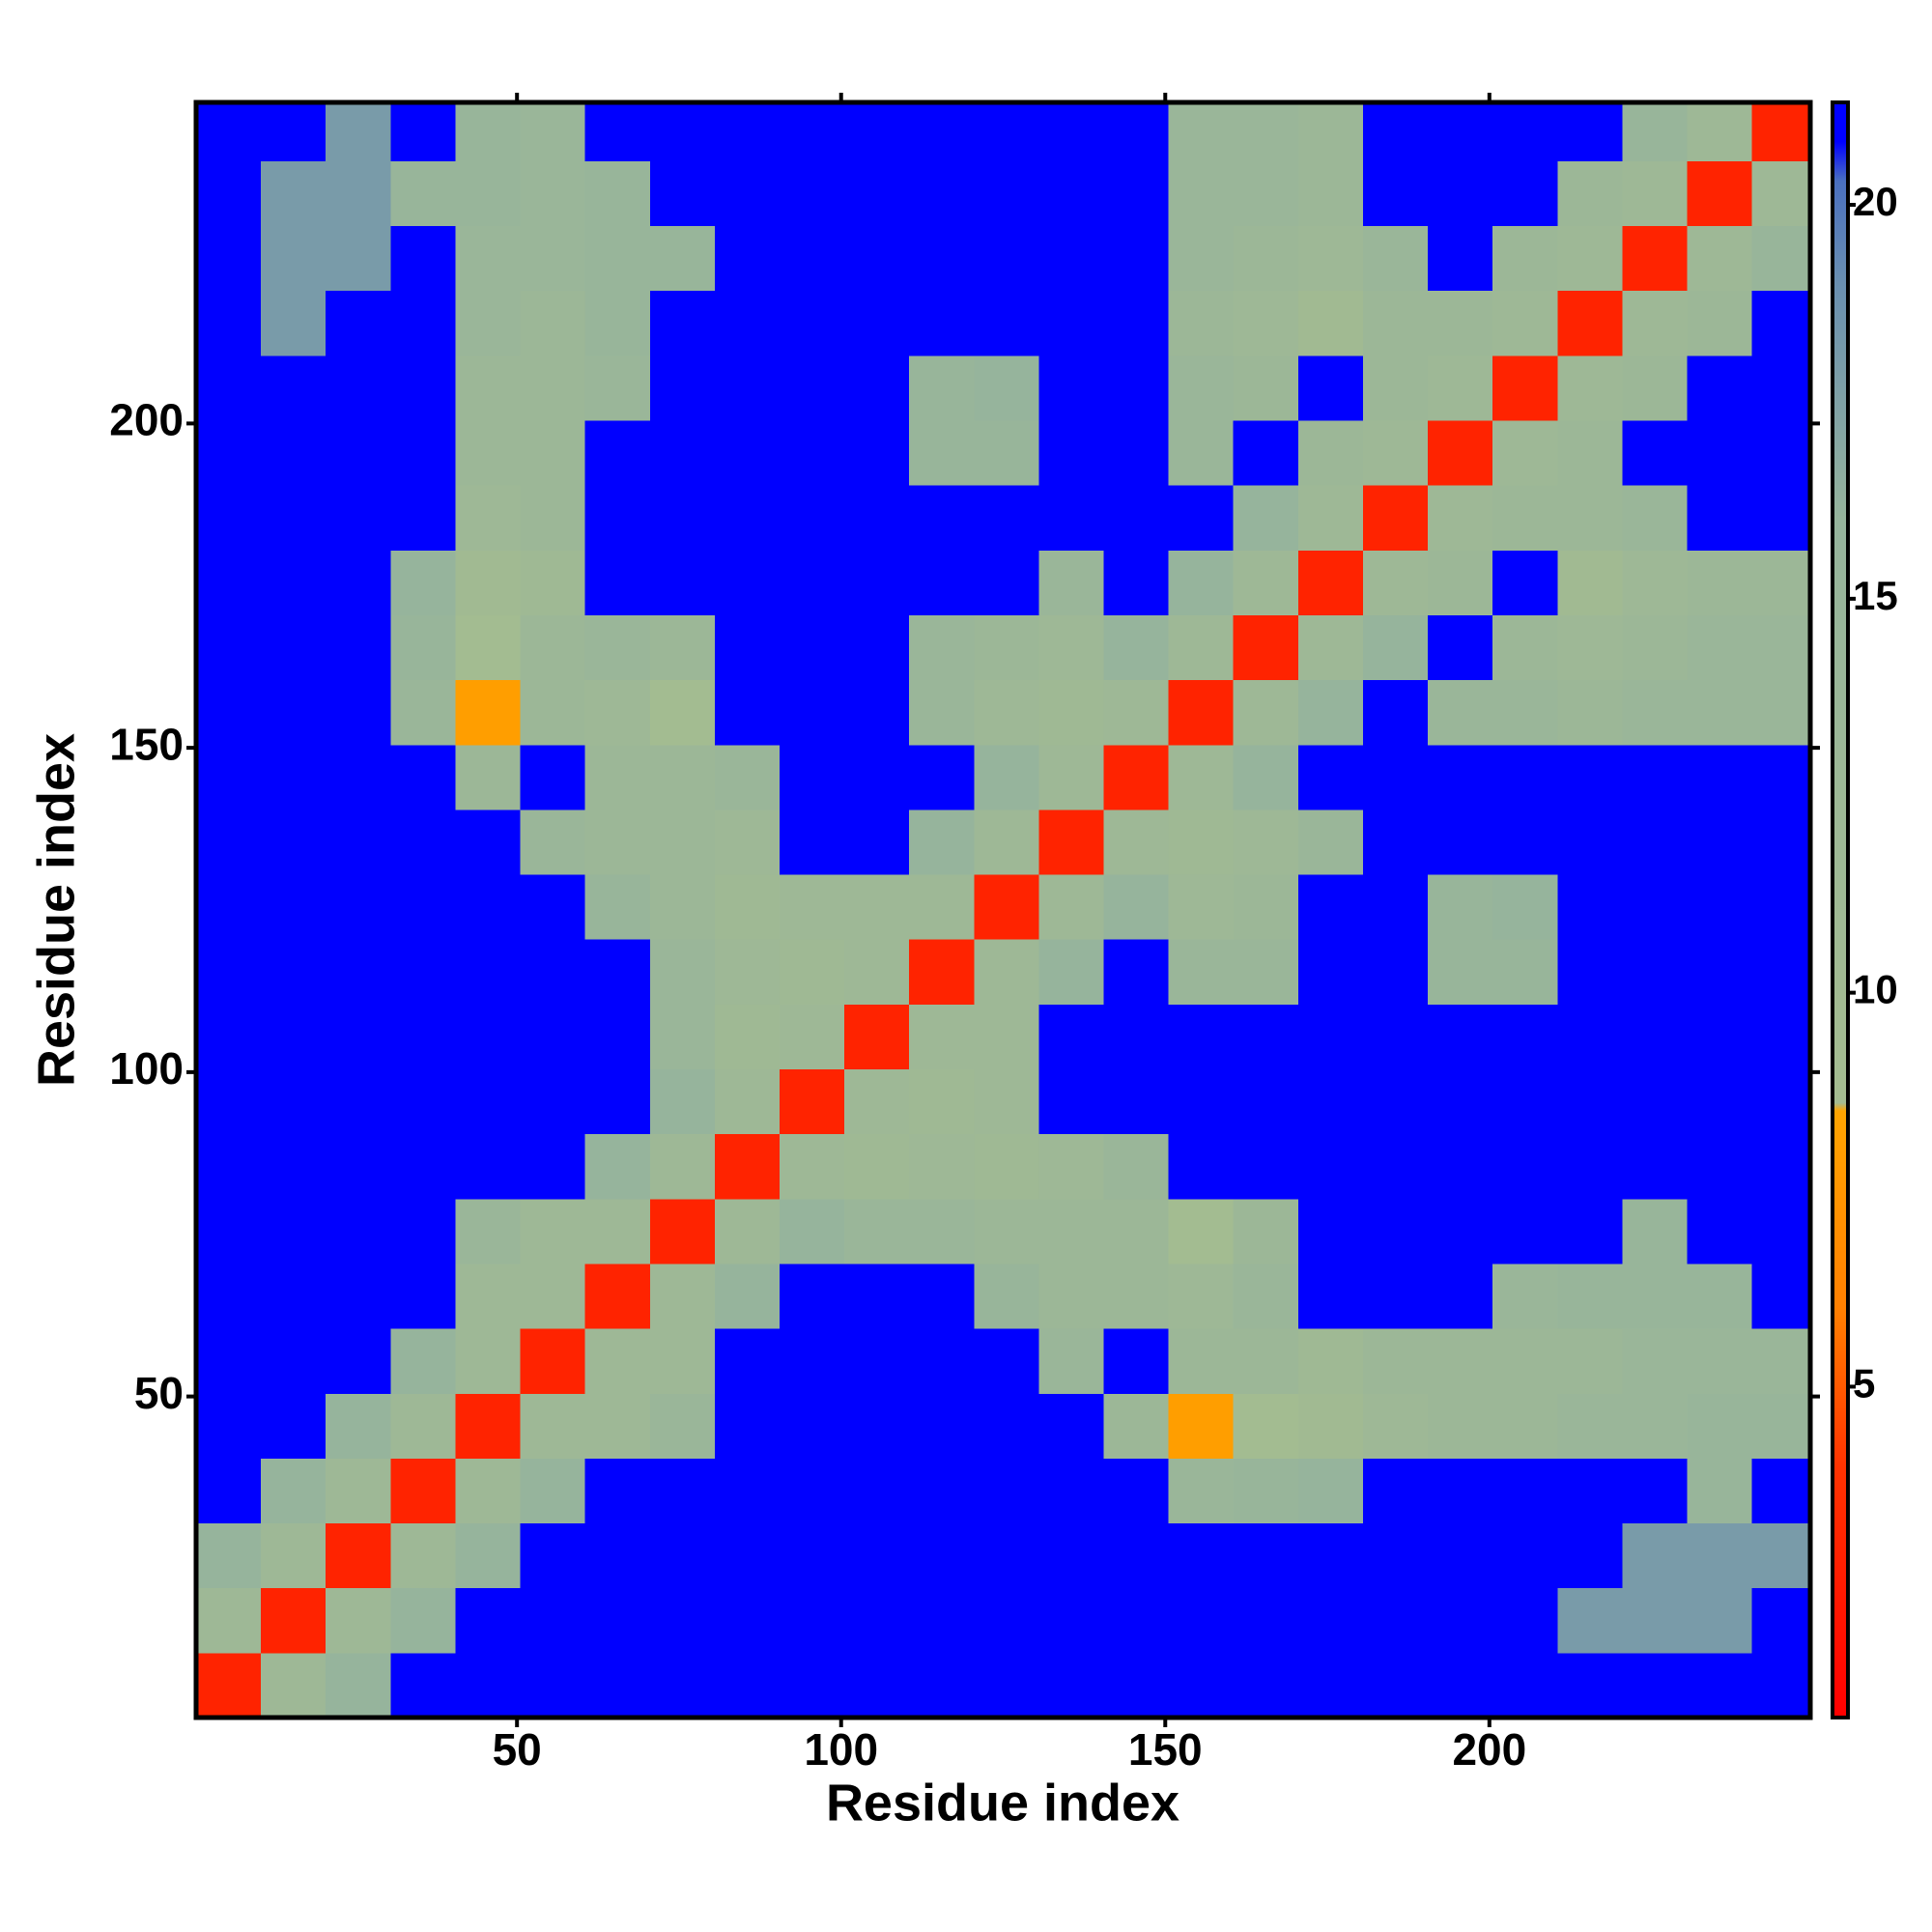 The image size is (1932, 1932). I want to click on colorbar-tick-label: 10, so click(1875, 989).